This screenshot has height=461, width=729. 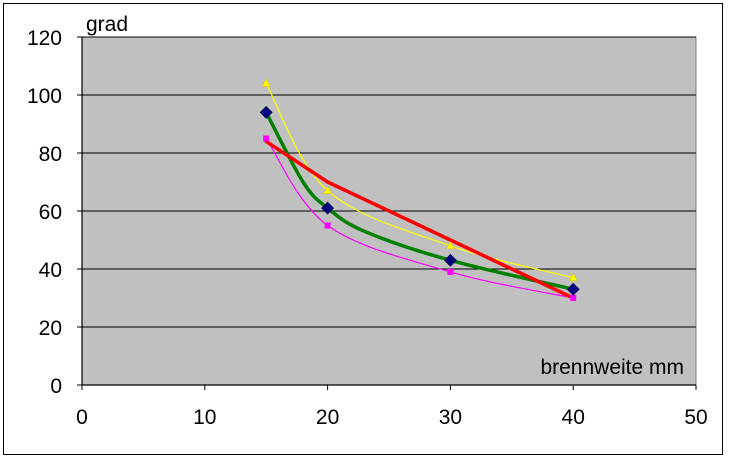 What do you see at coordinates (50, 154) in the screenshot?
I see `y-tick-label-80: 80` at bounding box center [50, 154].